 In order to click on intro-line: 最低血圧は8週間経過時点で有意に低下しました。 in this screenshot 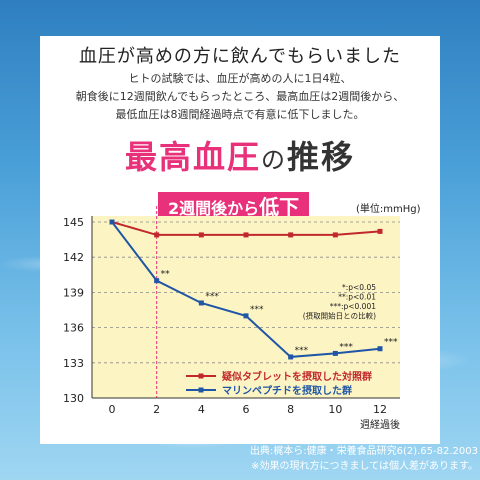, I will do `click(240, 114)`.